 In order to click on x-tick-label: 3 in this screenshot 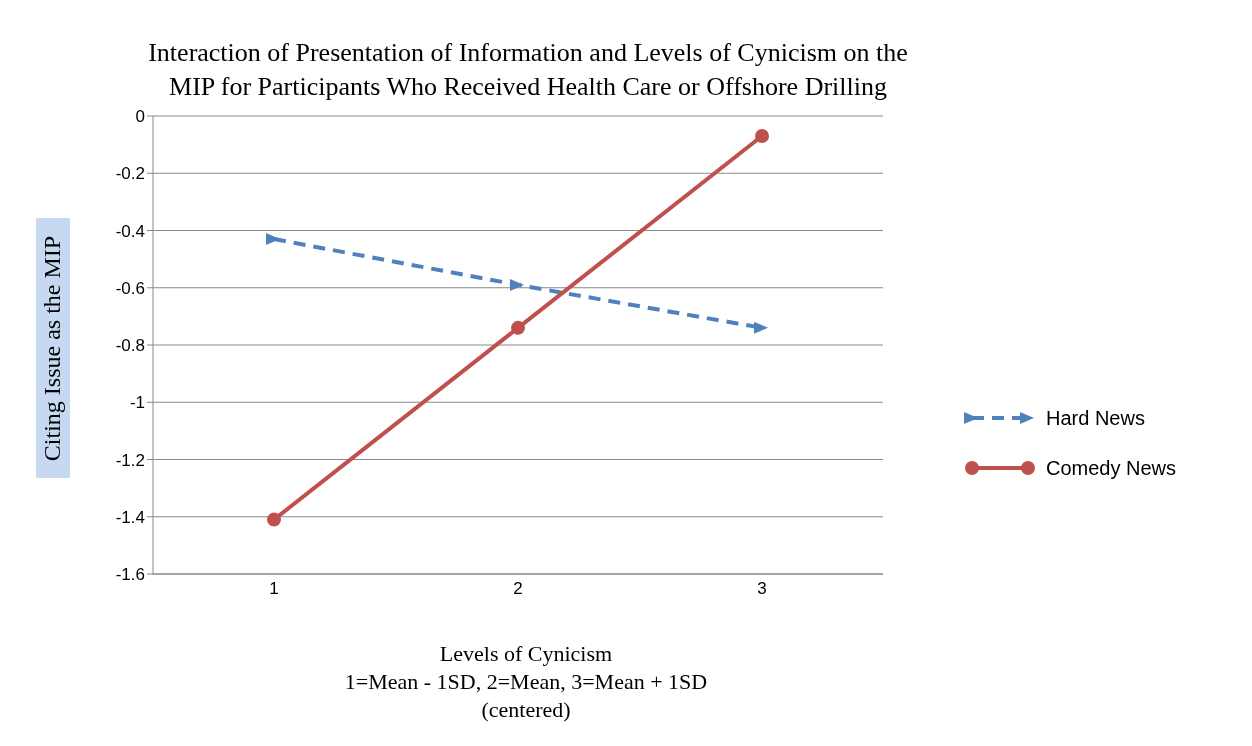, I will do `click(762, 589)`.